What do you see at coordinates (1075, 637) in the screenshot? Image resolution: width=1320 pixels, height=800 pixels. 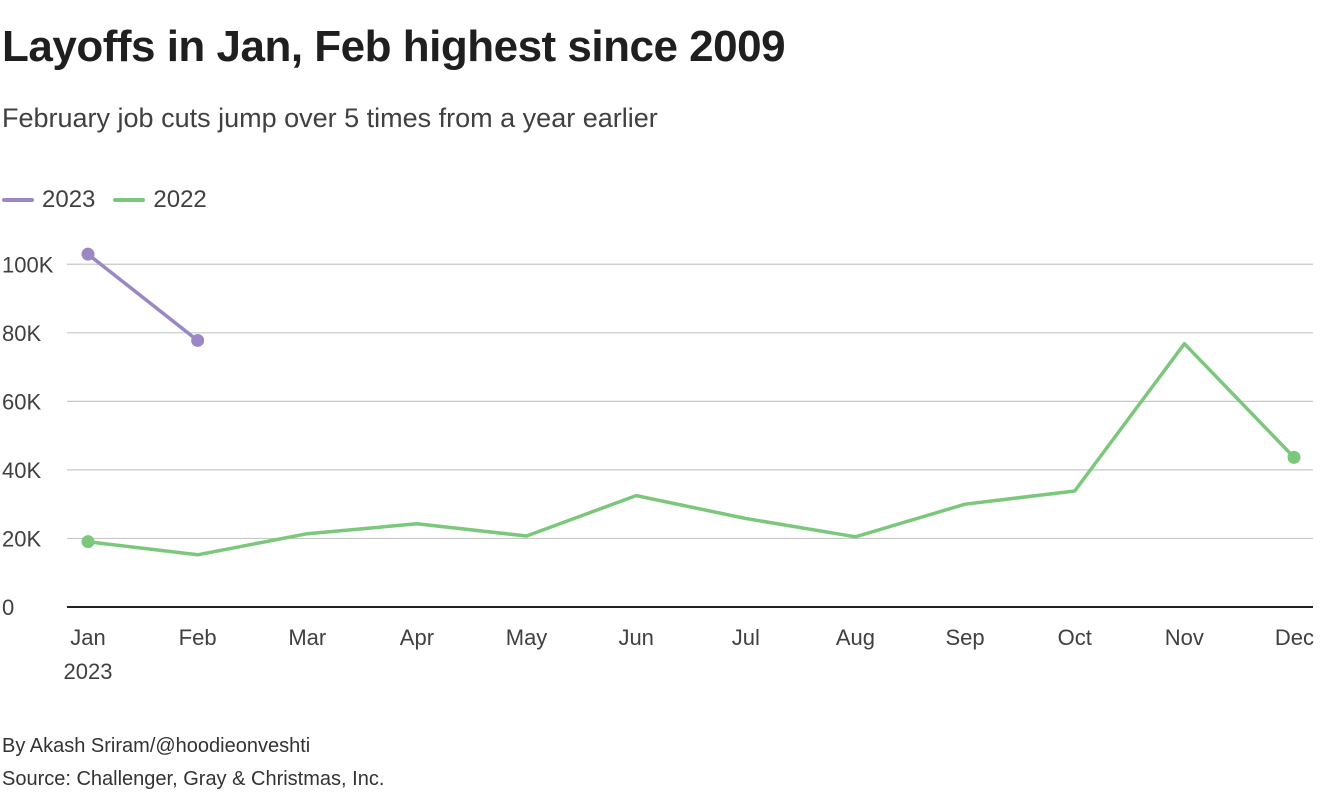 I see `x-tick-label-oct: Oct` at bounding box center [1075, 637].